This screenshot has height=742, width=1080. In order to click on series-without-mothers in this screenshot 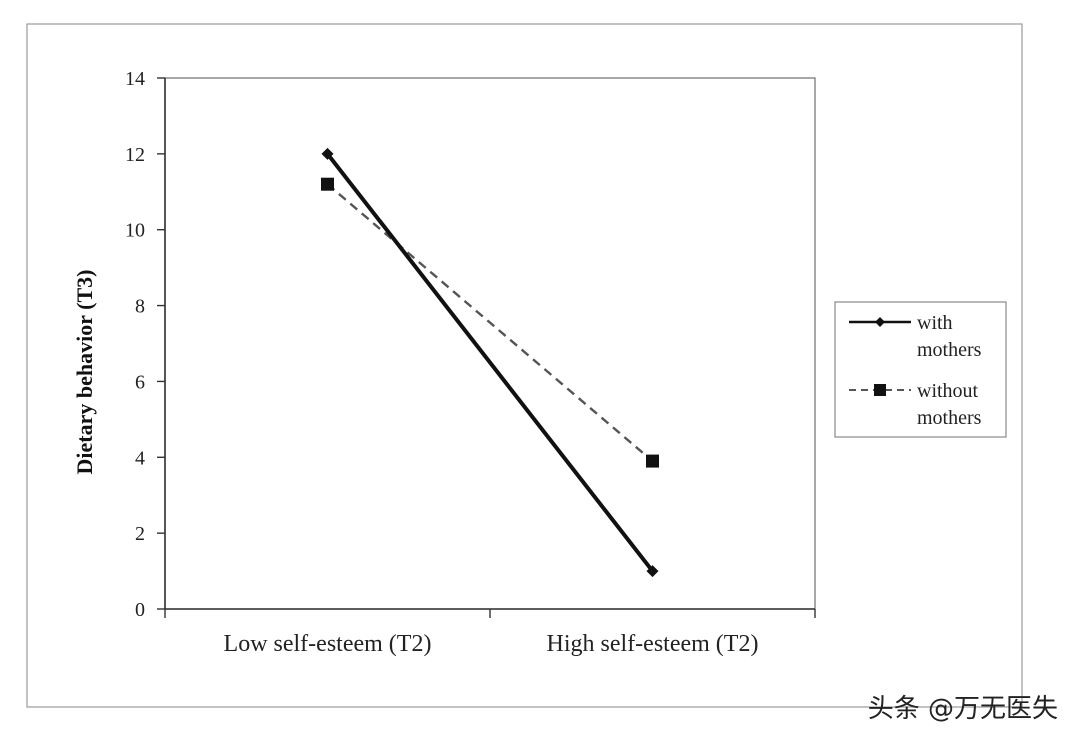, I will do `click(490, 322)`.